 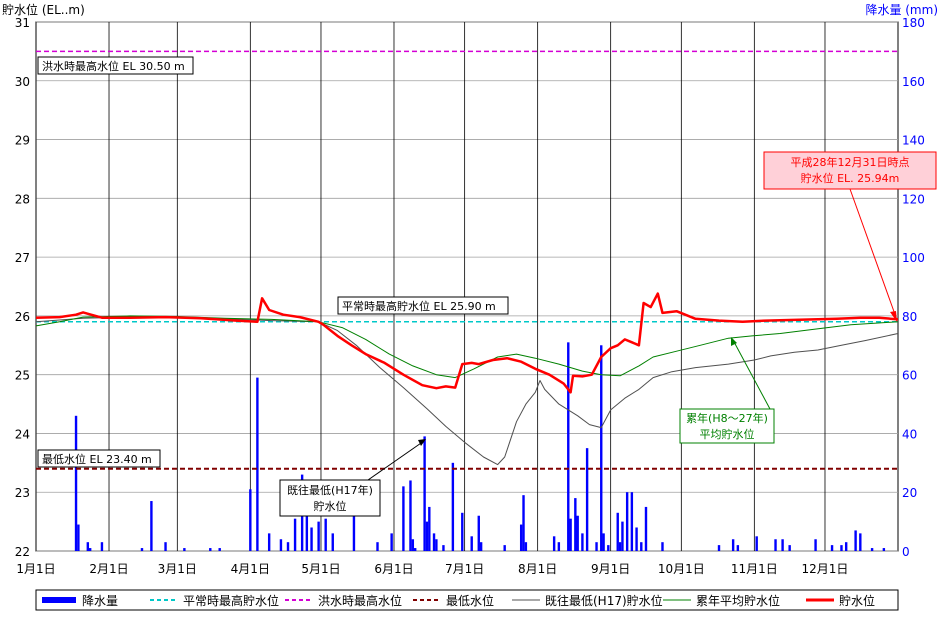 I want to click on right-tick-label: 80, so click(x=909, y=317).